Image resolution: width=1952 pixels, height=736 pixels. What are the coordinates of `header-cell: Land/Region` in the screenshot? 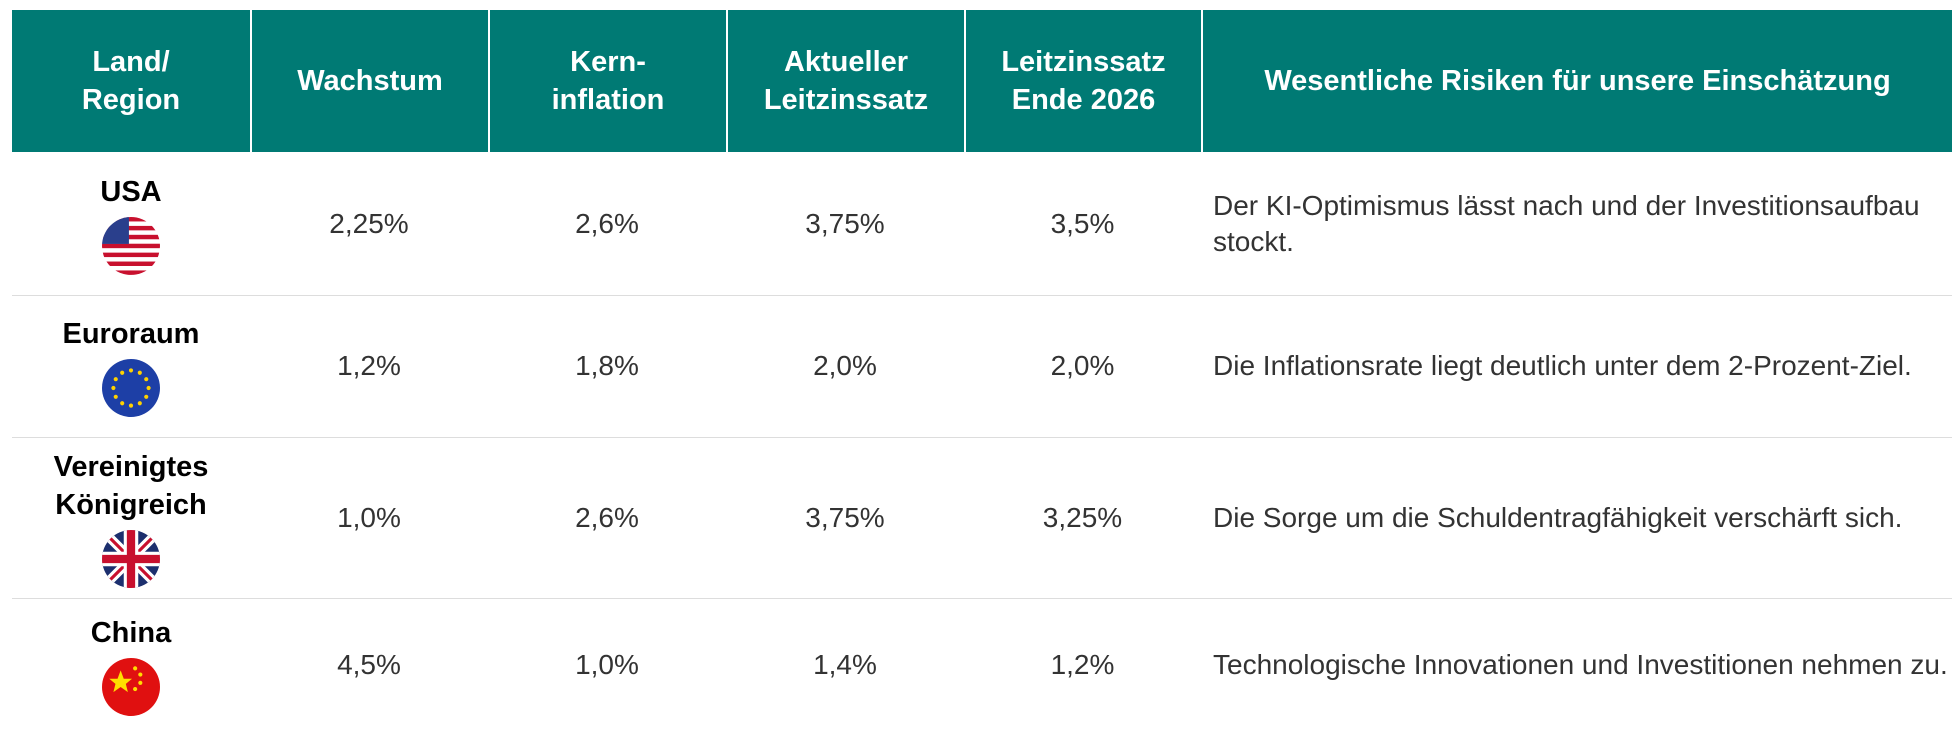 It's located at (131, 81).